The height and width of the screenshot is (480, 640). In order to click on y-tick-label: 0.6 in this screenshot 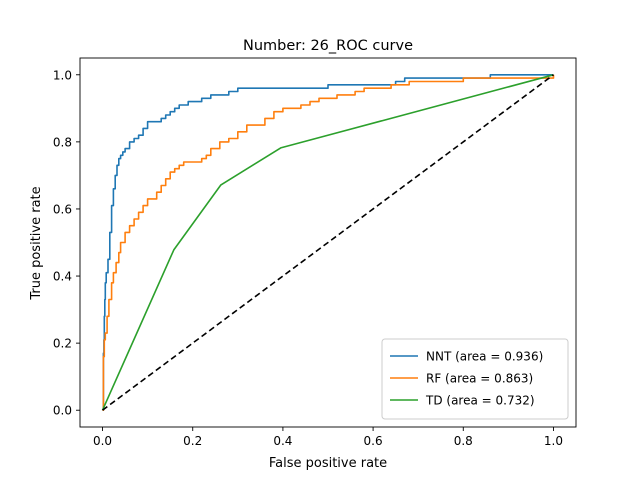, I will do `click(62, 209)`.